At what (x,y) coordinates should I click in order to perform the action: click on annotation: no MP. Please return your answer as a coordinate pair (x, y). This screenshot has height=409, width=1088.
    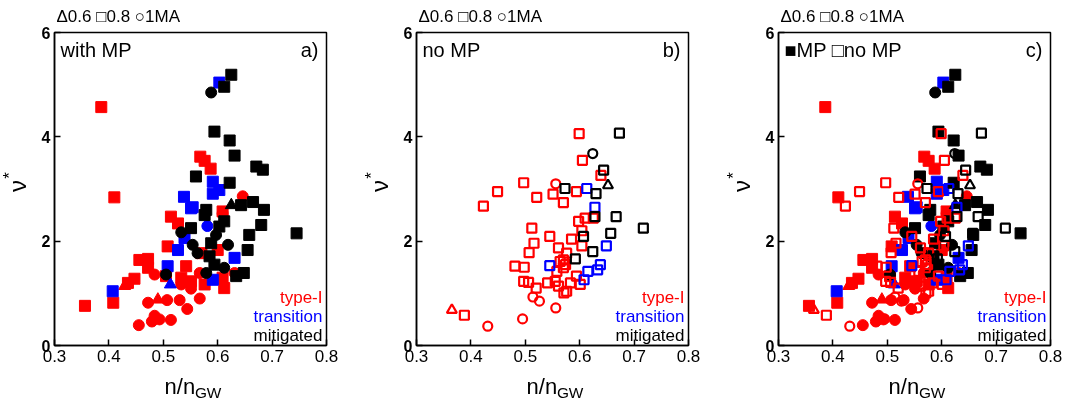
    Looking at the image, I should click on (451, 49).